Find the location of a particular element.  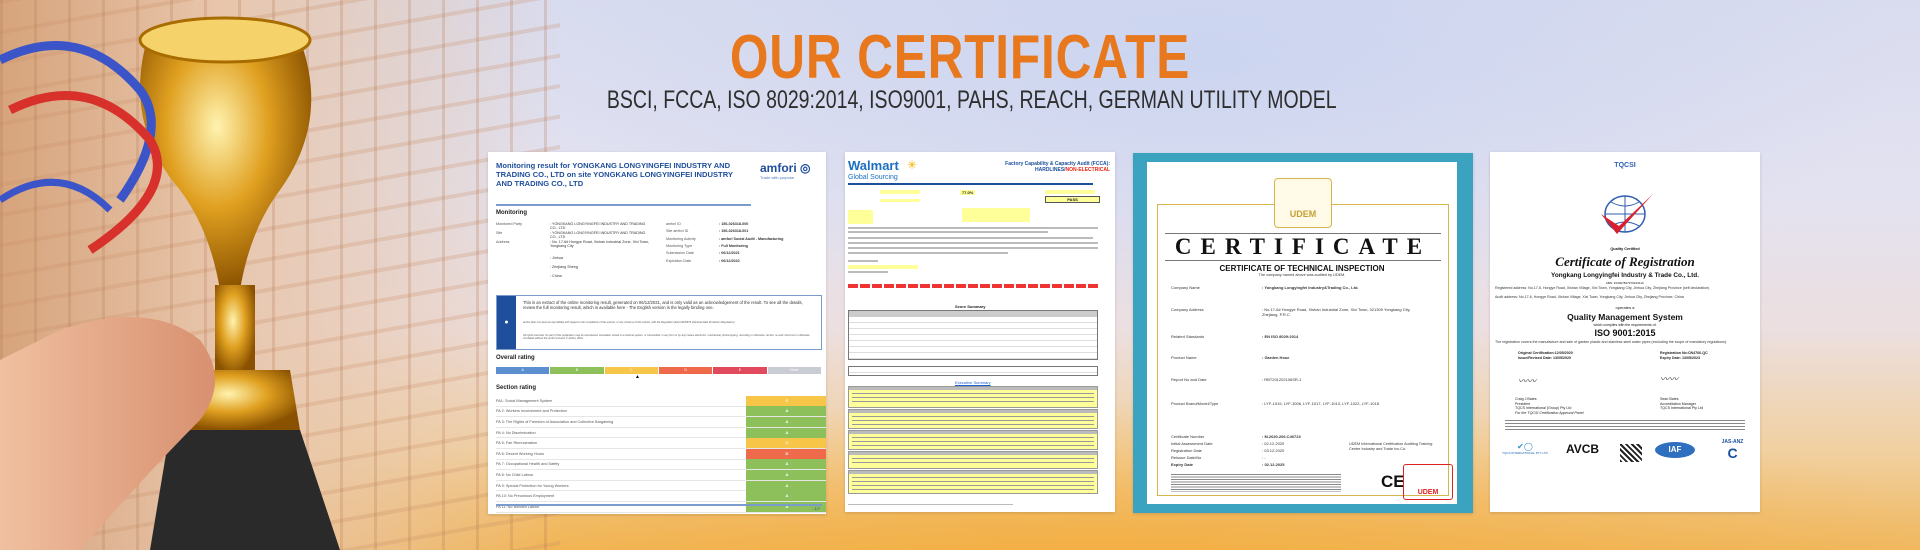

page-number: - 1/7 is located at coordinates (815, 508).